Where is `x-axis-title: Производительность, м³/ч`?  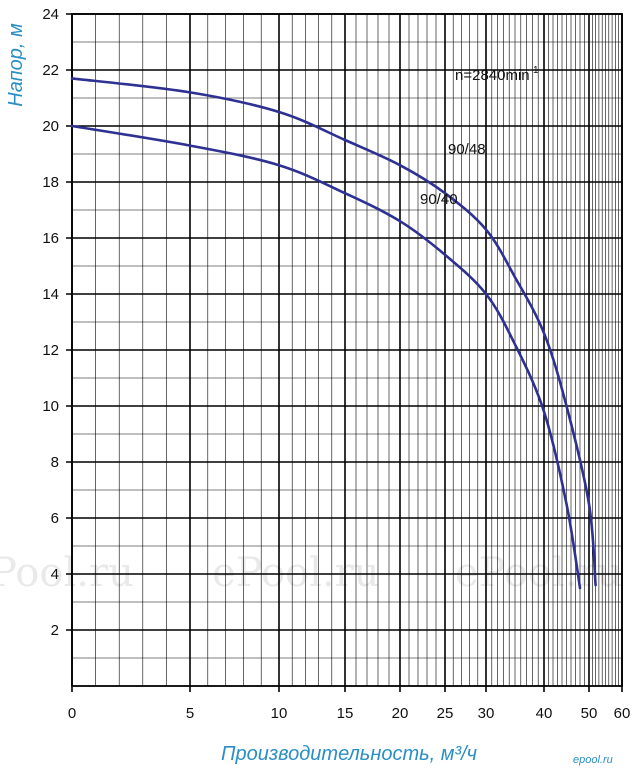 x-axis-title: Производительность, м³/ч is located at coordinates (349, 754).